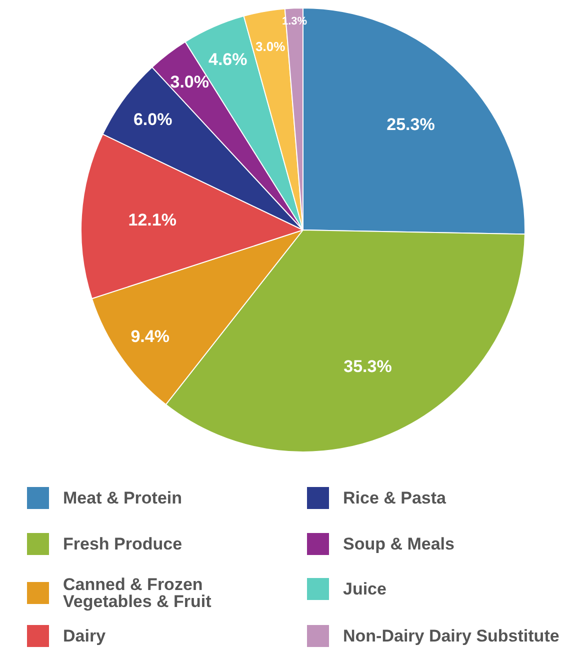 This screenshot has width=586, height=658. Describe the element at coordinates (410, 124) in the screenshot. I see `data-label: 25.3%` at that location.